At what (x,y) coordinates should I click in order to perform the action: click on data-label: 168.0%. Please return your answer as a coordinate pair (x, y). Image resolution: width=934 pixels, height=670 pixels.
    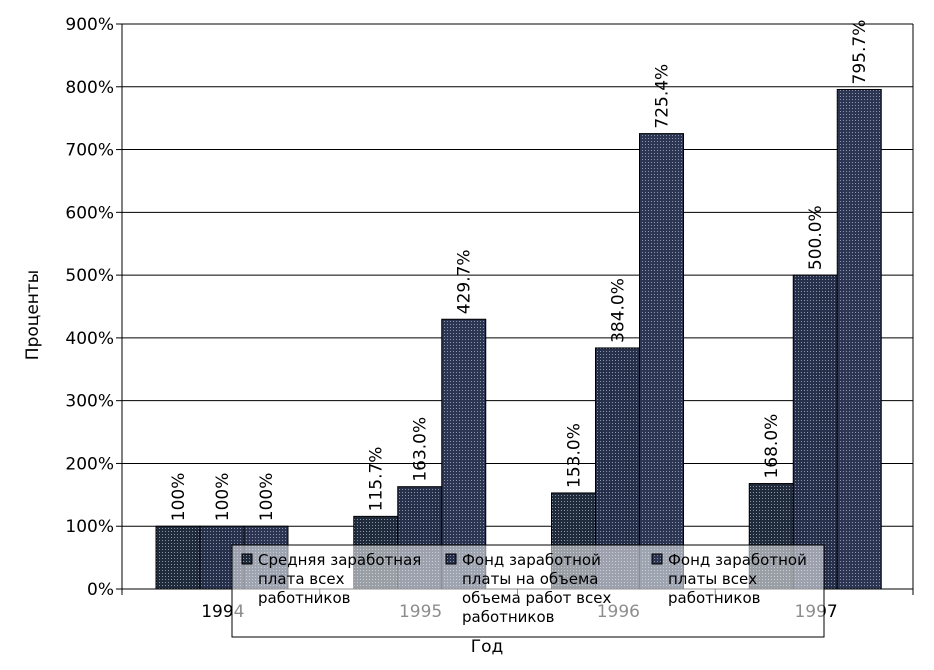
    Looking at the image, I should click on (772, 446).